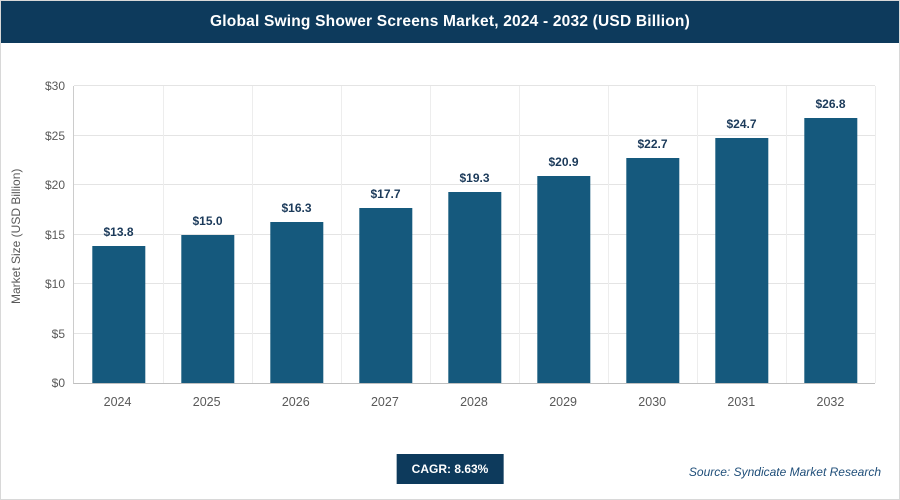  What do you see at coordinates (117, 402) in the screenshot?
I see `x-axis-tick-label: 2024` at bounding box center [117, 402].